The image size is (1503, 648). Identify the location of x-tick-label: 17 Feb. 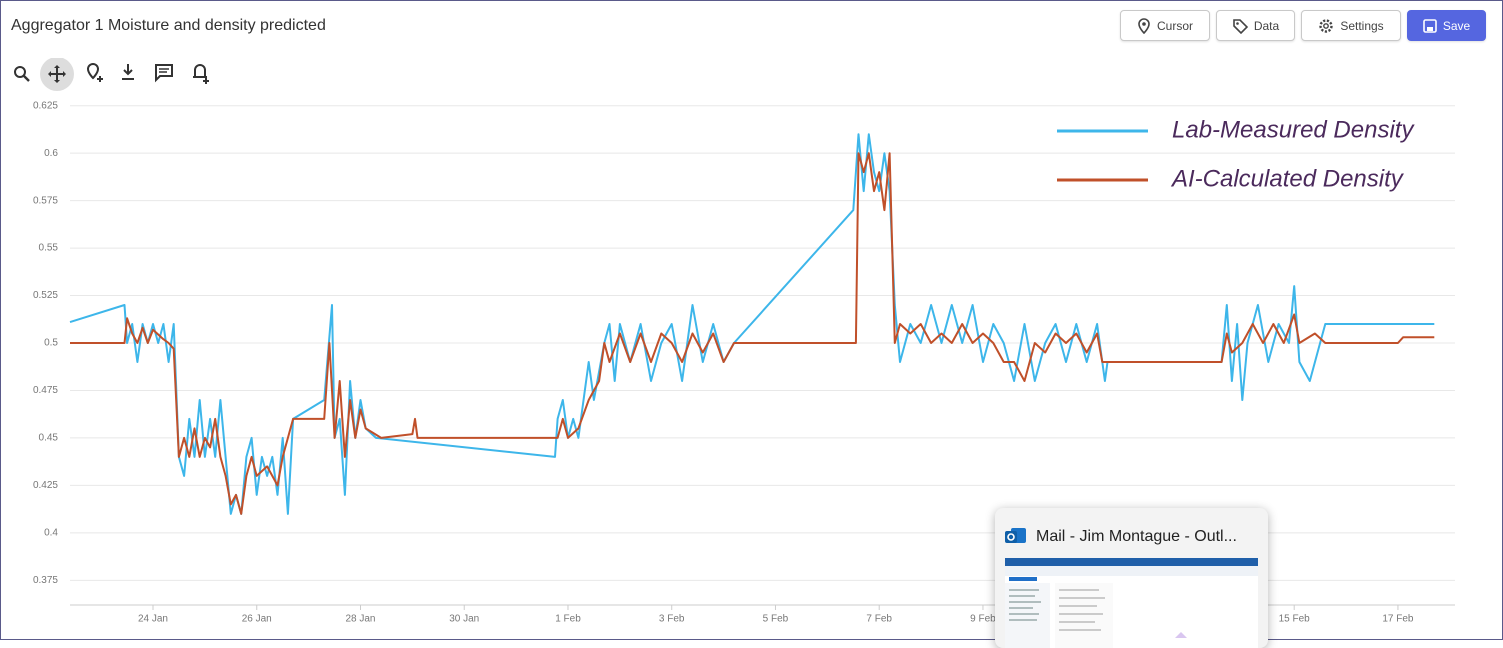
(1398, 619).